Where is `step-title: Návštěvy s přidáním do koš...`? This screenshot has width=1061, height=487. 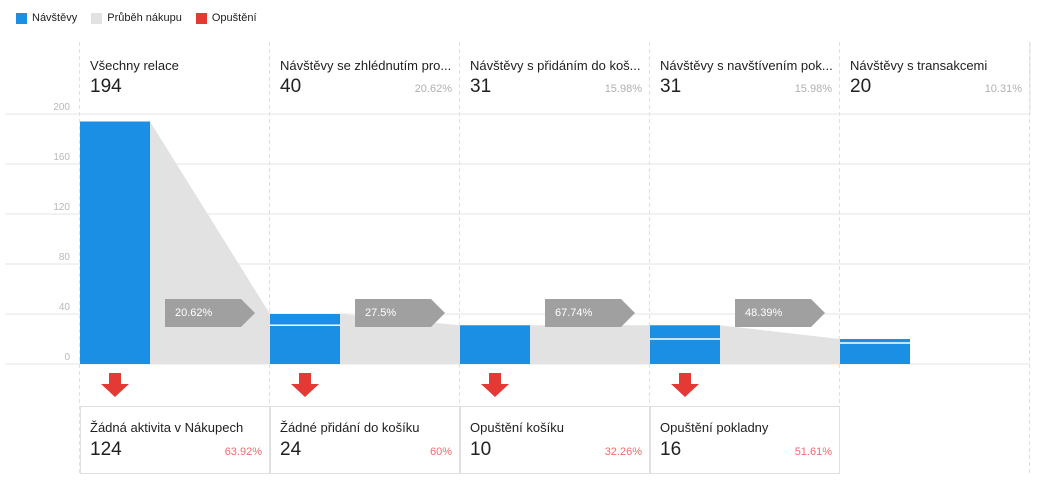
step-title: Návštěvy s přidáním do koš... is located at coordinates (555, 65).